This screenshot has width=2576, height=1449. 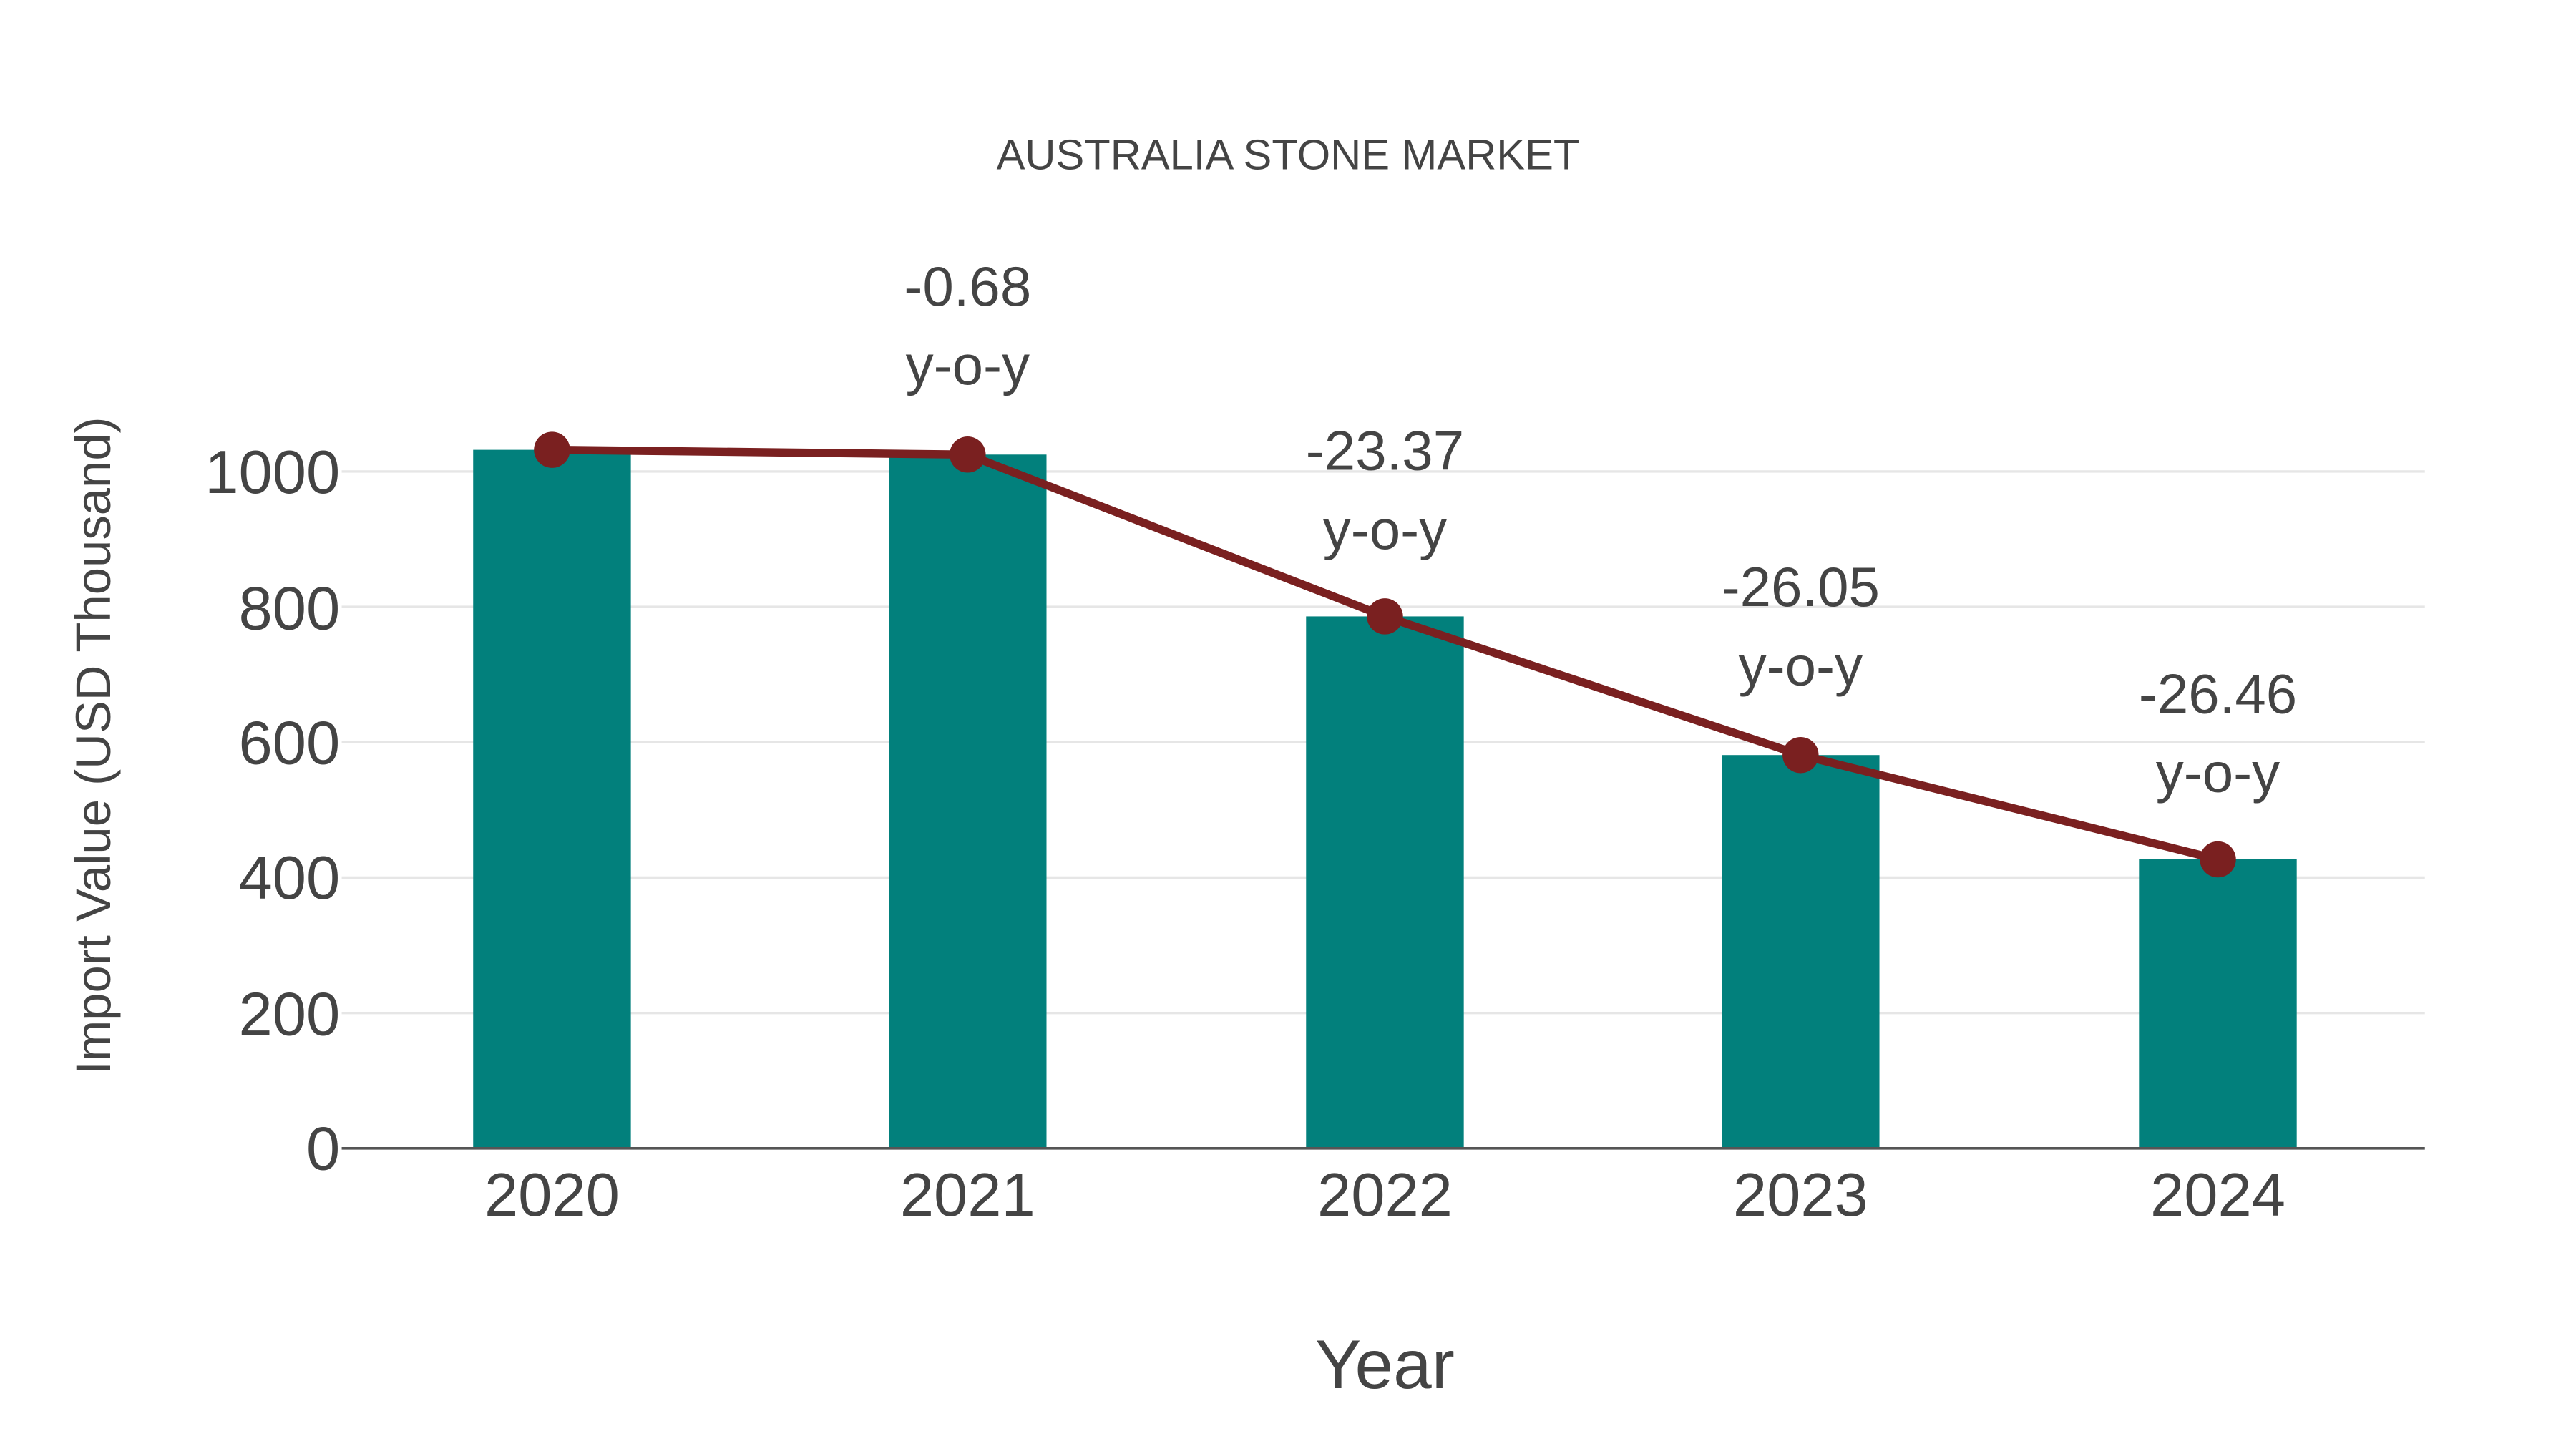 I want to click on x-axis: 2020 2021 2022 2023 2024 Year, so click(x=1384, y=1282).